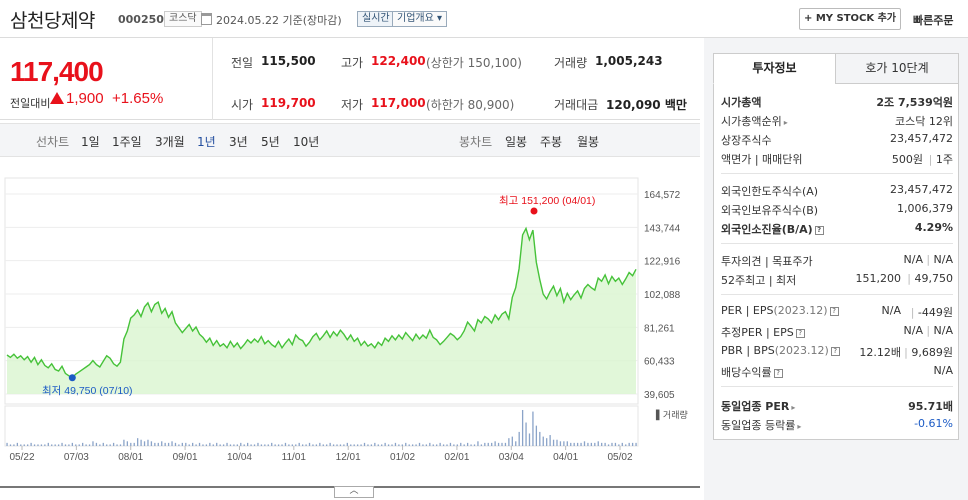  I want to click on week52-label: 52주최고 | 최저, so click(759, 280).